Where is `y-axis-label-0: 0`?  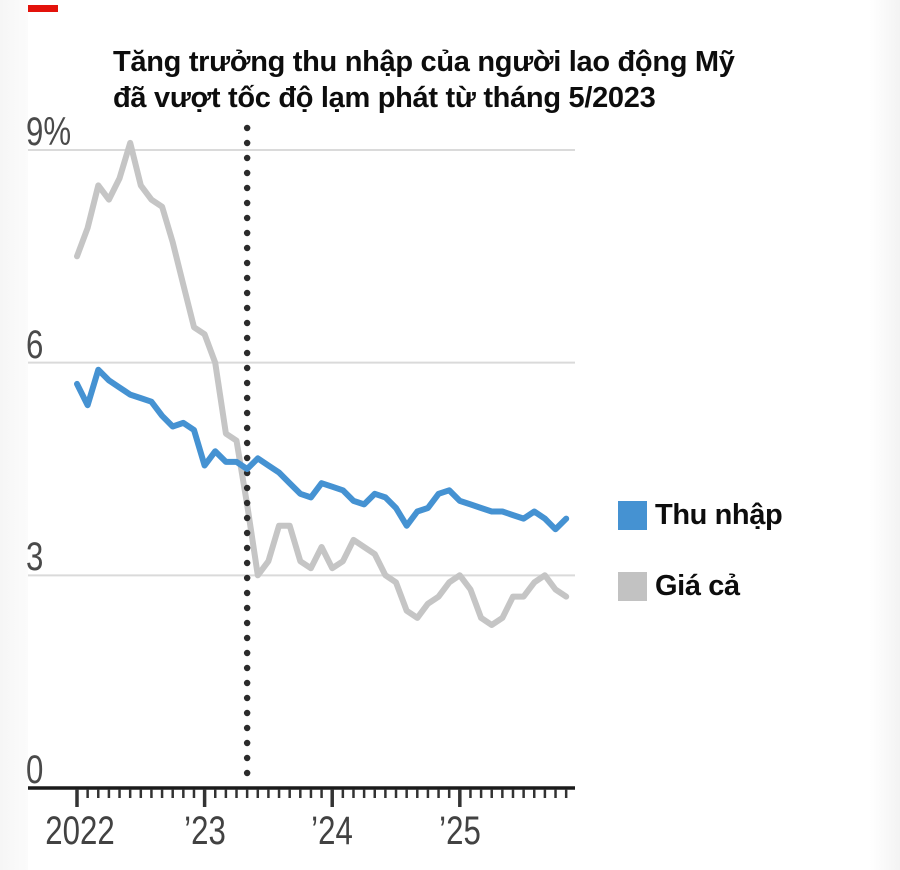 y-axis-label-0: 0 is located at coordinates (35, 770).